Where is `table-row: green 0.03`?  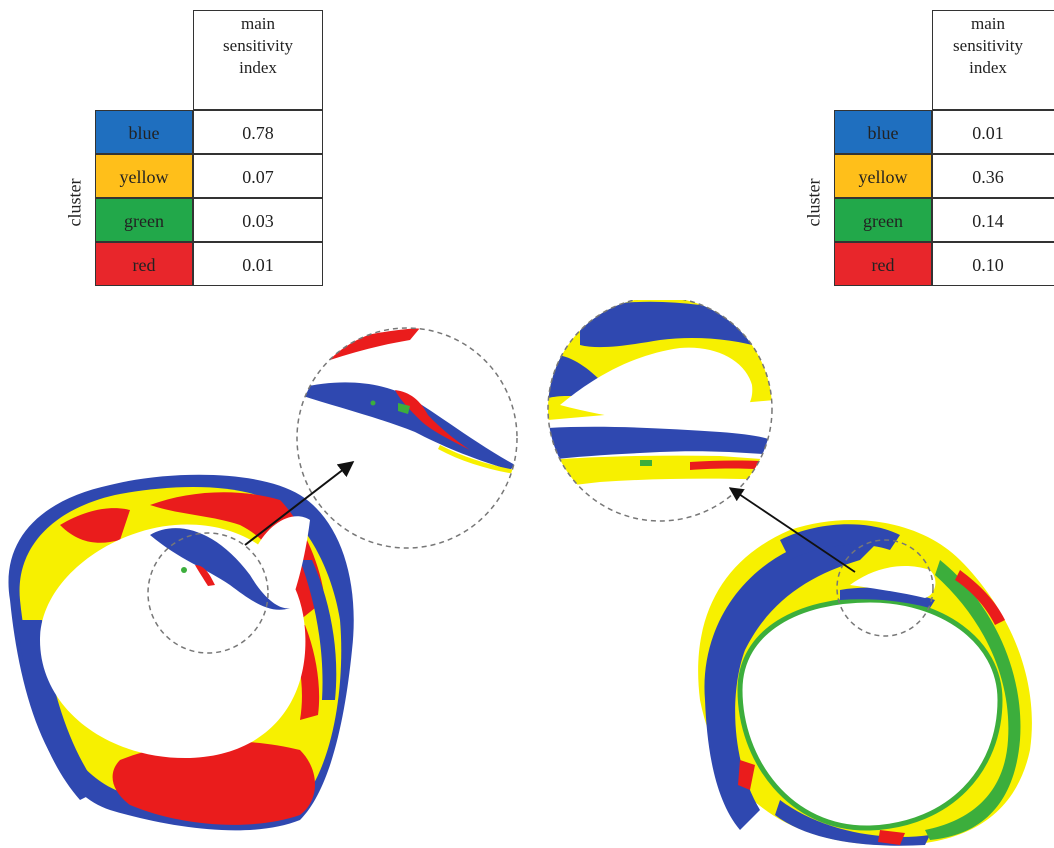
table-row: green 0.03 is located at coordinates (209, 220).